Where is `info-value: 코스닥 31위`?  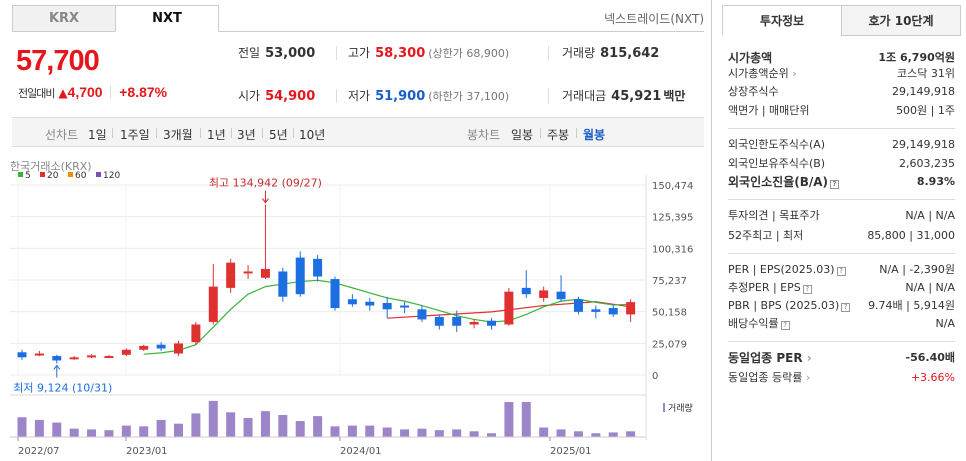
info-value: 코스닥 31위 is located at coordinates (926, 73).